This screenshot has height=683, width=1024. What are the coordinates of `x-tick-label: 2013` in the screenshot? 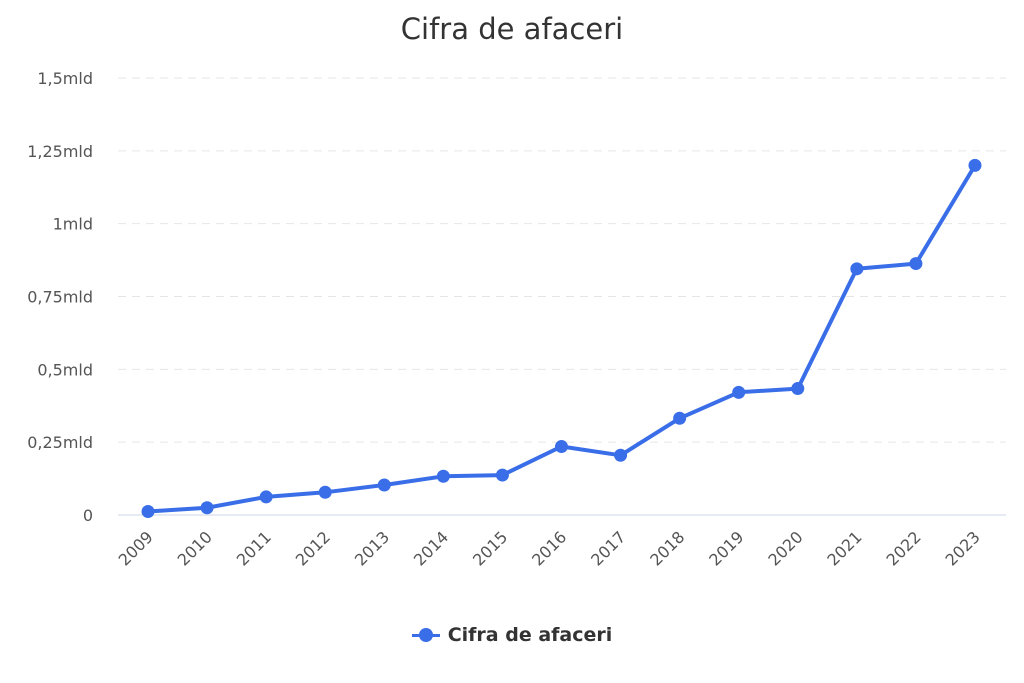 It's located at (372, 548).